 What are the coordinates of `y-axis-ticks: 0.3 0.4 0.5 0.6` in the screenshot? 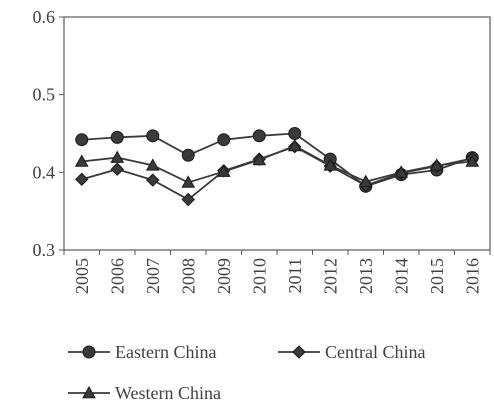 It's located at (48, 133).